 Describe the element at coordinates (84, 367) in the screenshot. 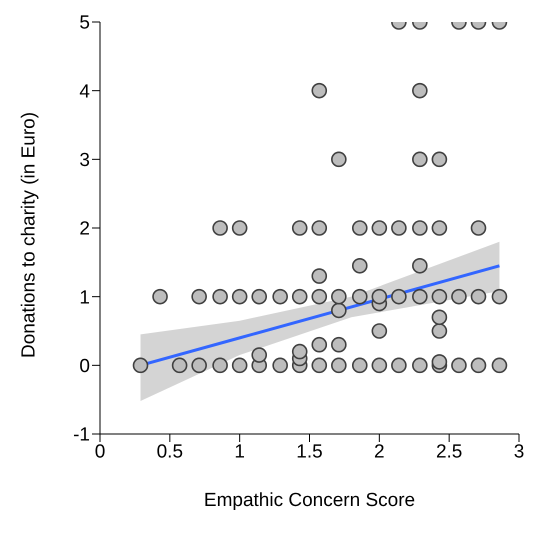

I see `y-tick-label: 0` at that location.